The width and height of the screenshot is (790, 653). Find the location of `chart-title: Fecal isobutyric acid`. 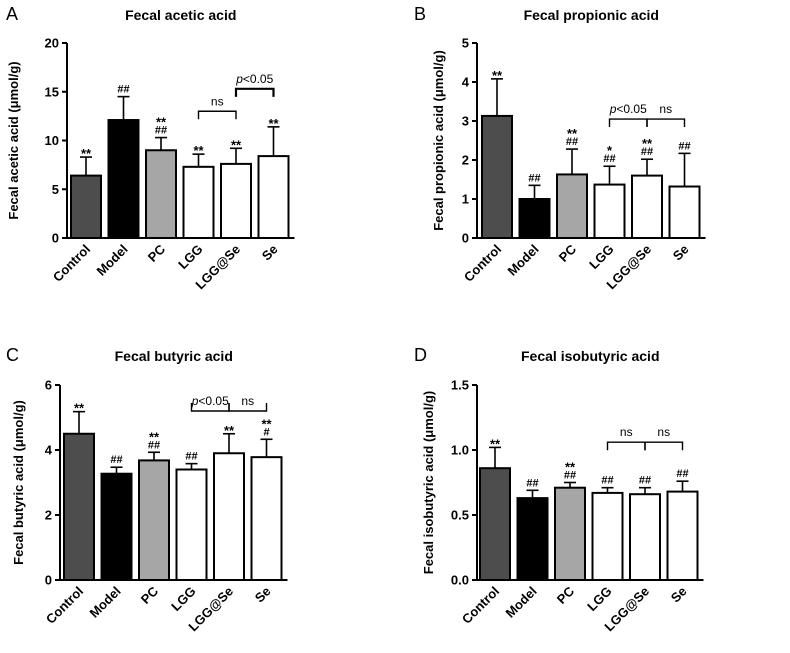

chart-title: Fecal isobutyric acid is located at coordinates (590, 356).